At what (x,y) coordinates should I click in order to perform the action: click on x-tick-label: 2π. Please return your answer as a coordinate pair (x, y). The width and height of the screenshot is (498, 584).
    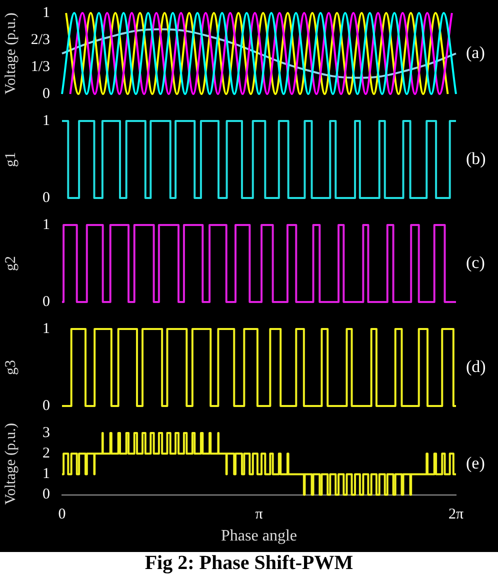
    Looking at the image, I should click on (456, 514).